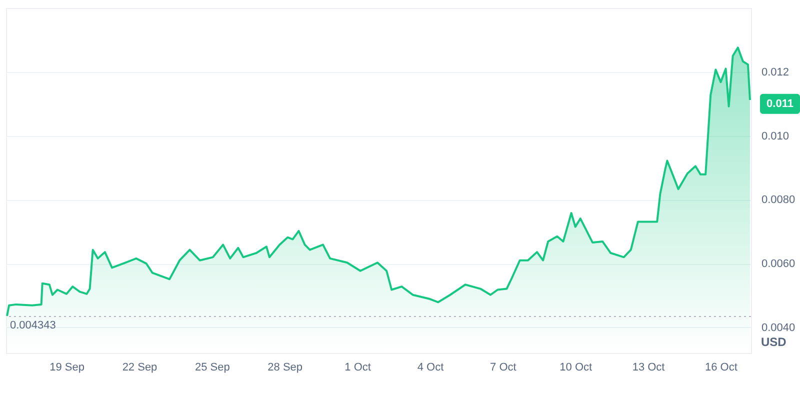 This screenshot has width=800, height=400. Describe the element at coordinates (357, 368) in the screenshot. I see `x-tick-label: 1 Oct` at that location.